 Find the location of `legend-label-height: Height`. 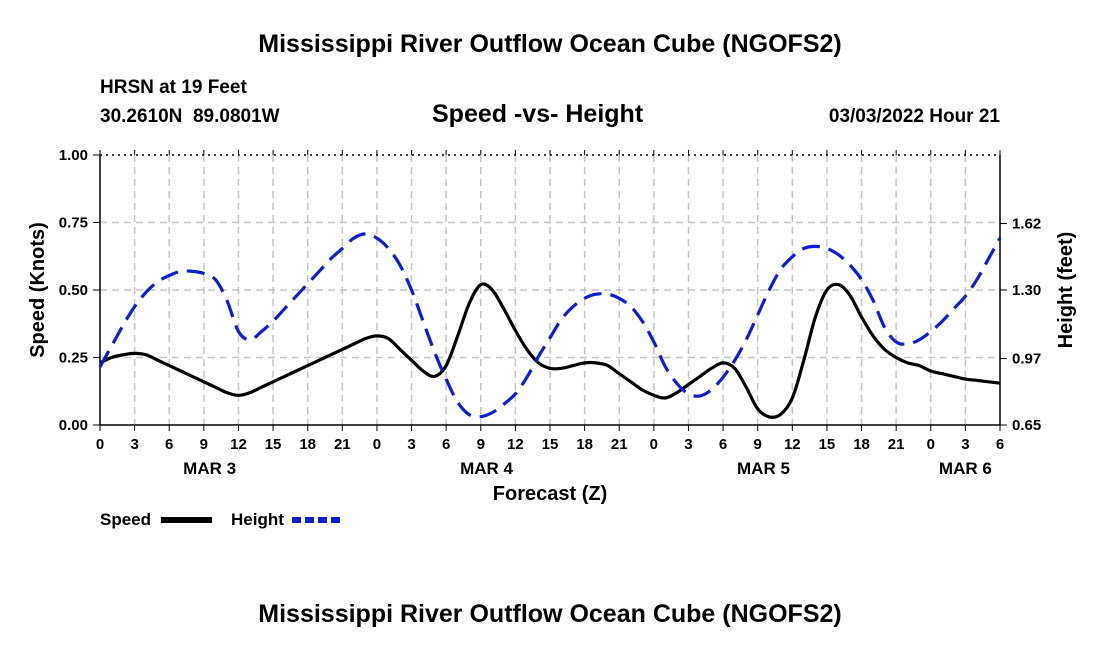

legend-label-height: Height is located at coordinates (257, 519).